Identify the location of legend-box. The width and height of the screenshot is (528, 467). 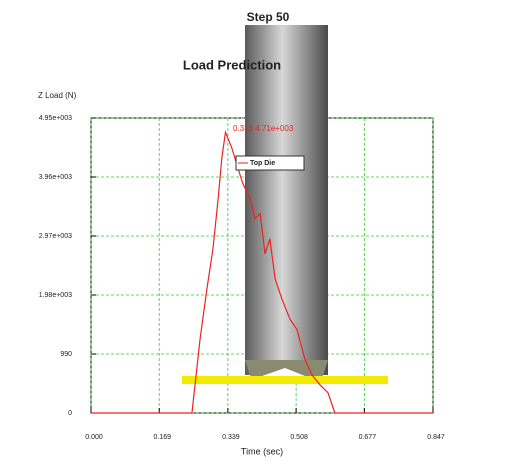
(270, 163).